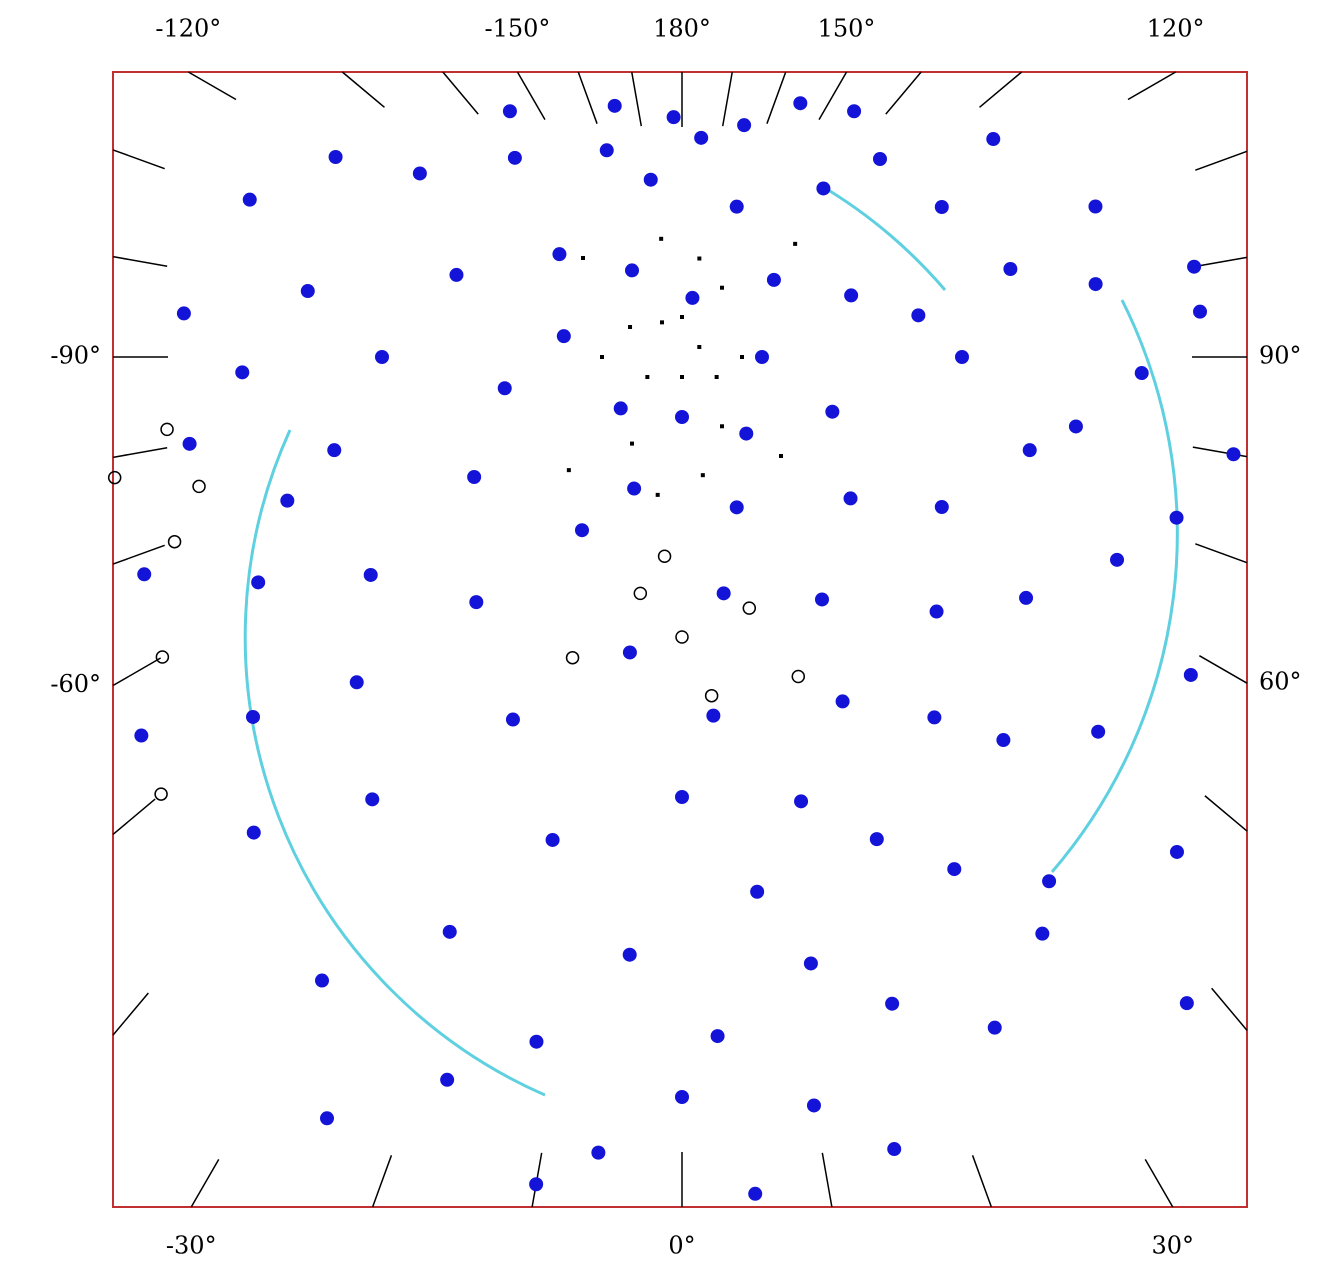  I want to click on tick-label: -90°, so click(75, 356).